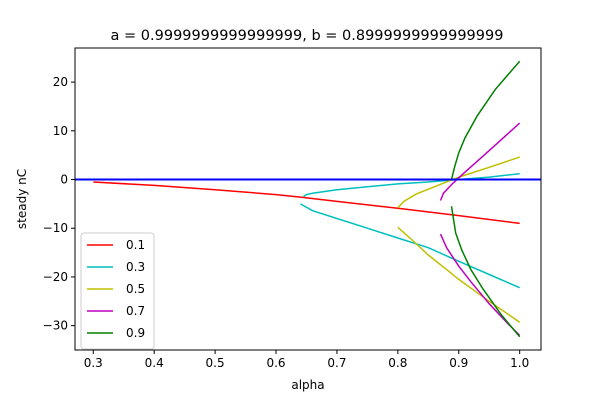 This screenshot has height=400, width=600. I want to click on x-tick-label: 0.4, so click(154, 363).